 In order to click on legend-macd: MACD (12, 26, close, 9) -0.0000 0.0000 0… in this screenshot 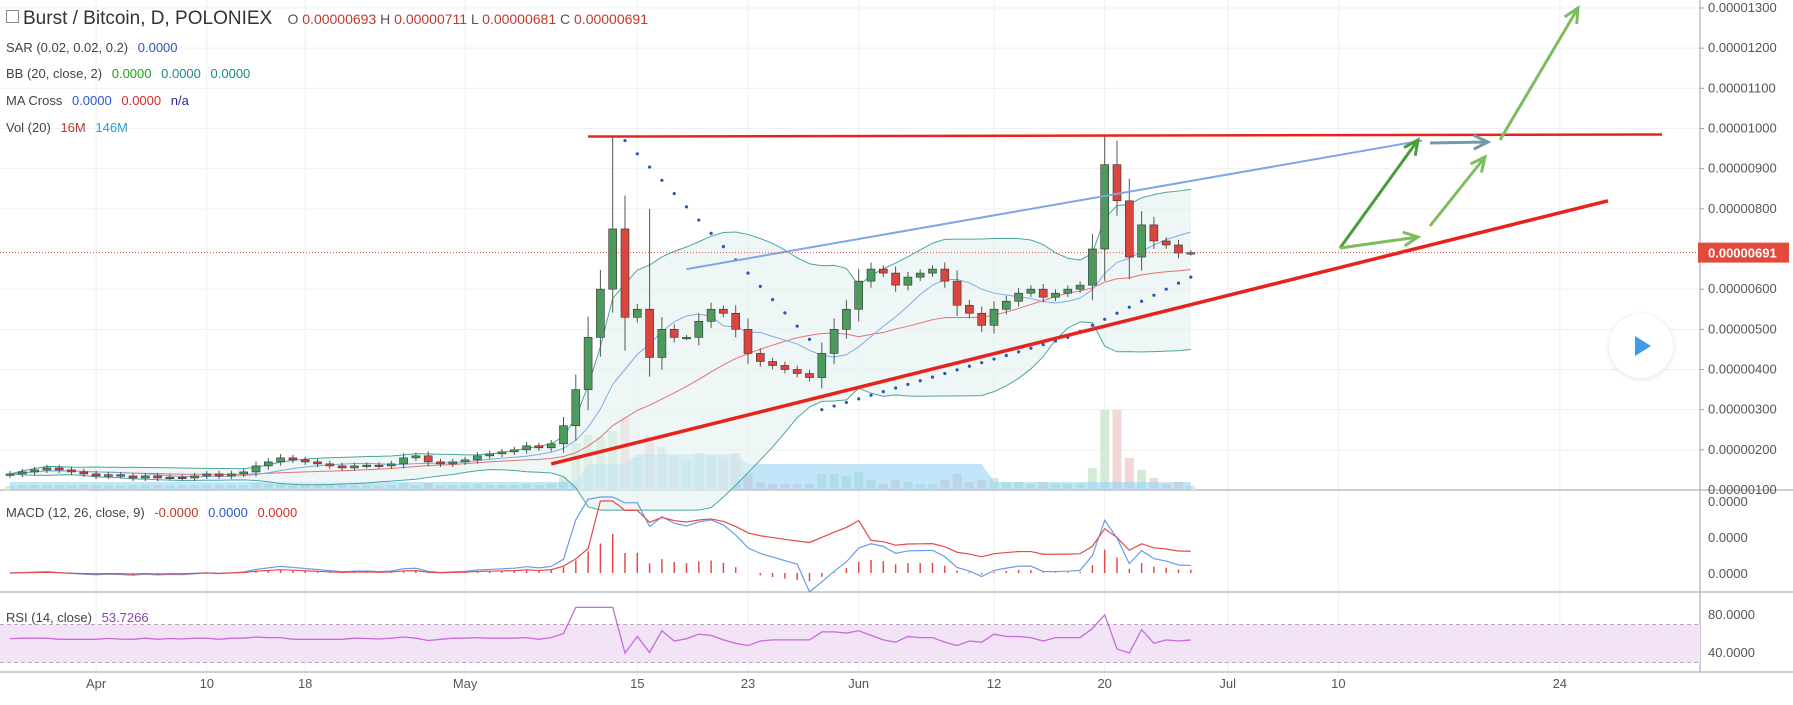, I will do `click(154, 512)`.